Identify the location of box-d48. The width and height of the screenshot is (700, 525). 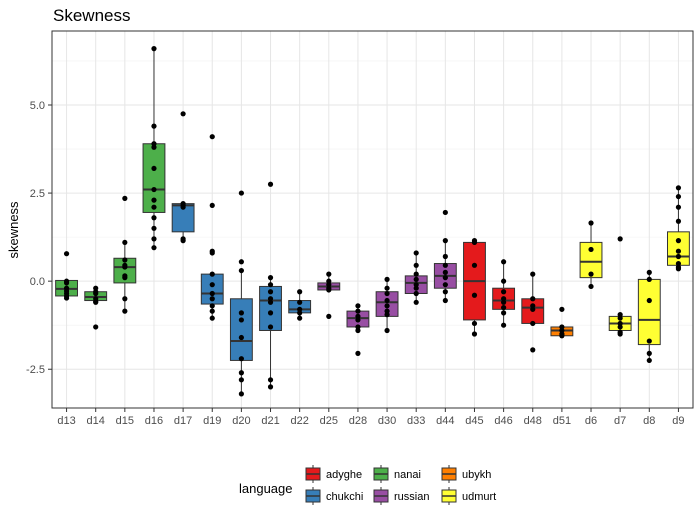
(533, 312).